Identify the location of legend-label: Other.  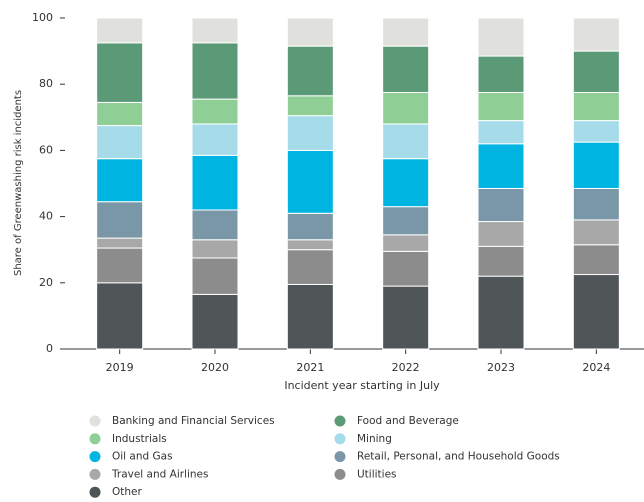
(127, 492).